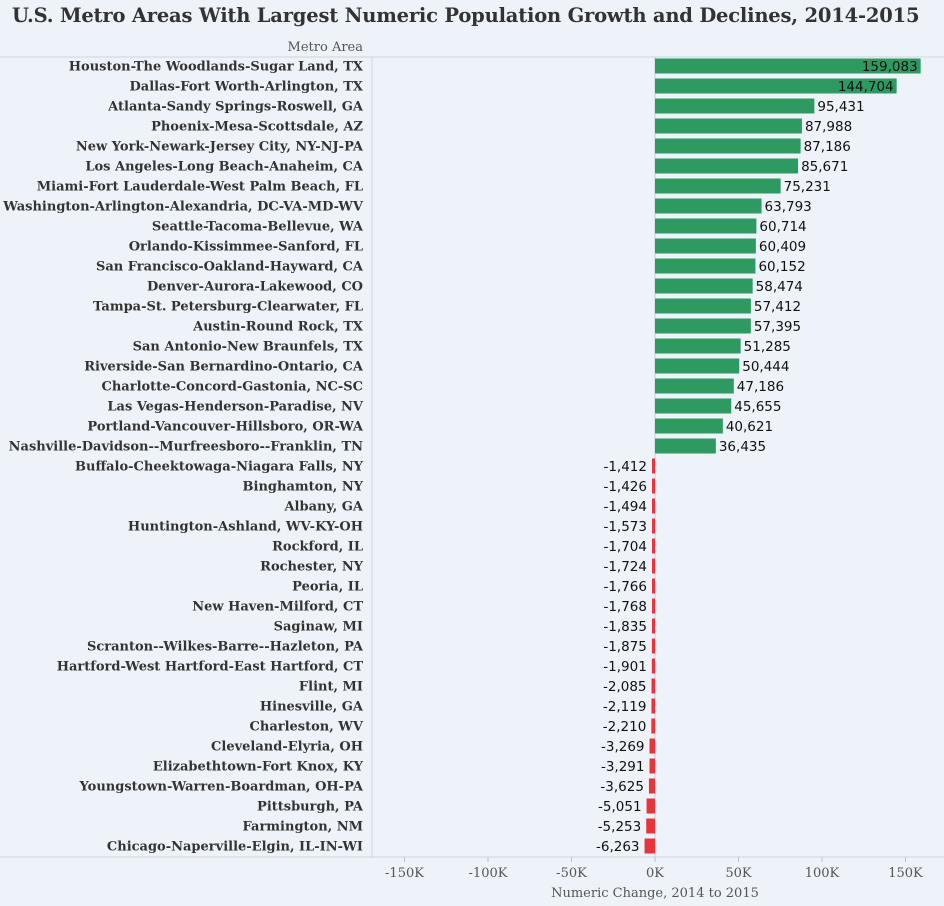 This screenshot has height=906, width=944. What do you see at coordinates (423, 606) in the screenshot?
I see `chart-row: New Haven-Milford, CT -1,768` at bounding box center [423, 606].